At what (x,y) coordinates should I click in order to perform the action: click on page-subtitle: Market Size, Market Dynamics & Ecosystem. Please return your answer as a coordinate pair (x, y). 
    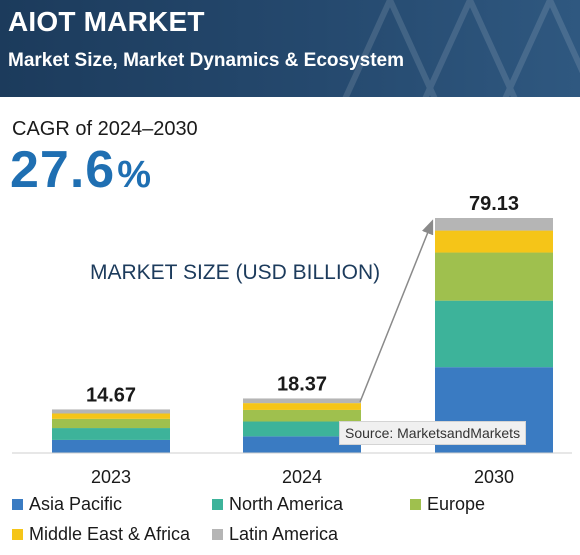
    Looking at the image, I should click on (206, 60).